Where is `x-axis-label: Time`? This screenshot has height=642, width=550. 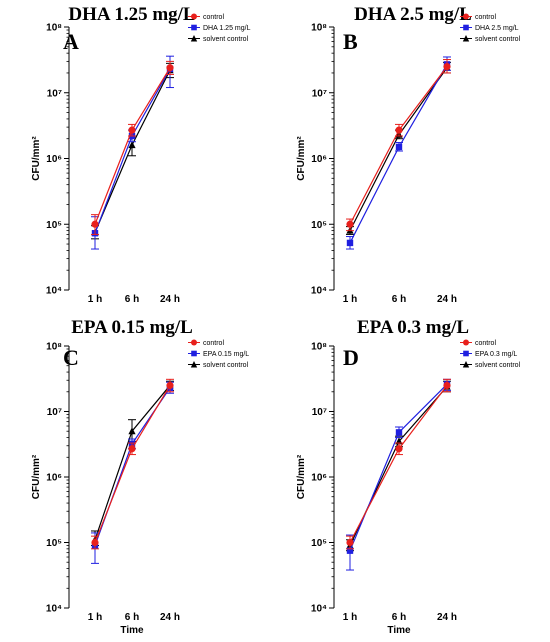 x-axis-label: Time is located at coordinates (399, 630).